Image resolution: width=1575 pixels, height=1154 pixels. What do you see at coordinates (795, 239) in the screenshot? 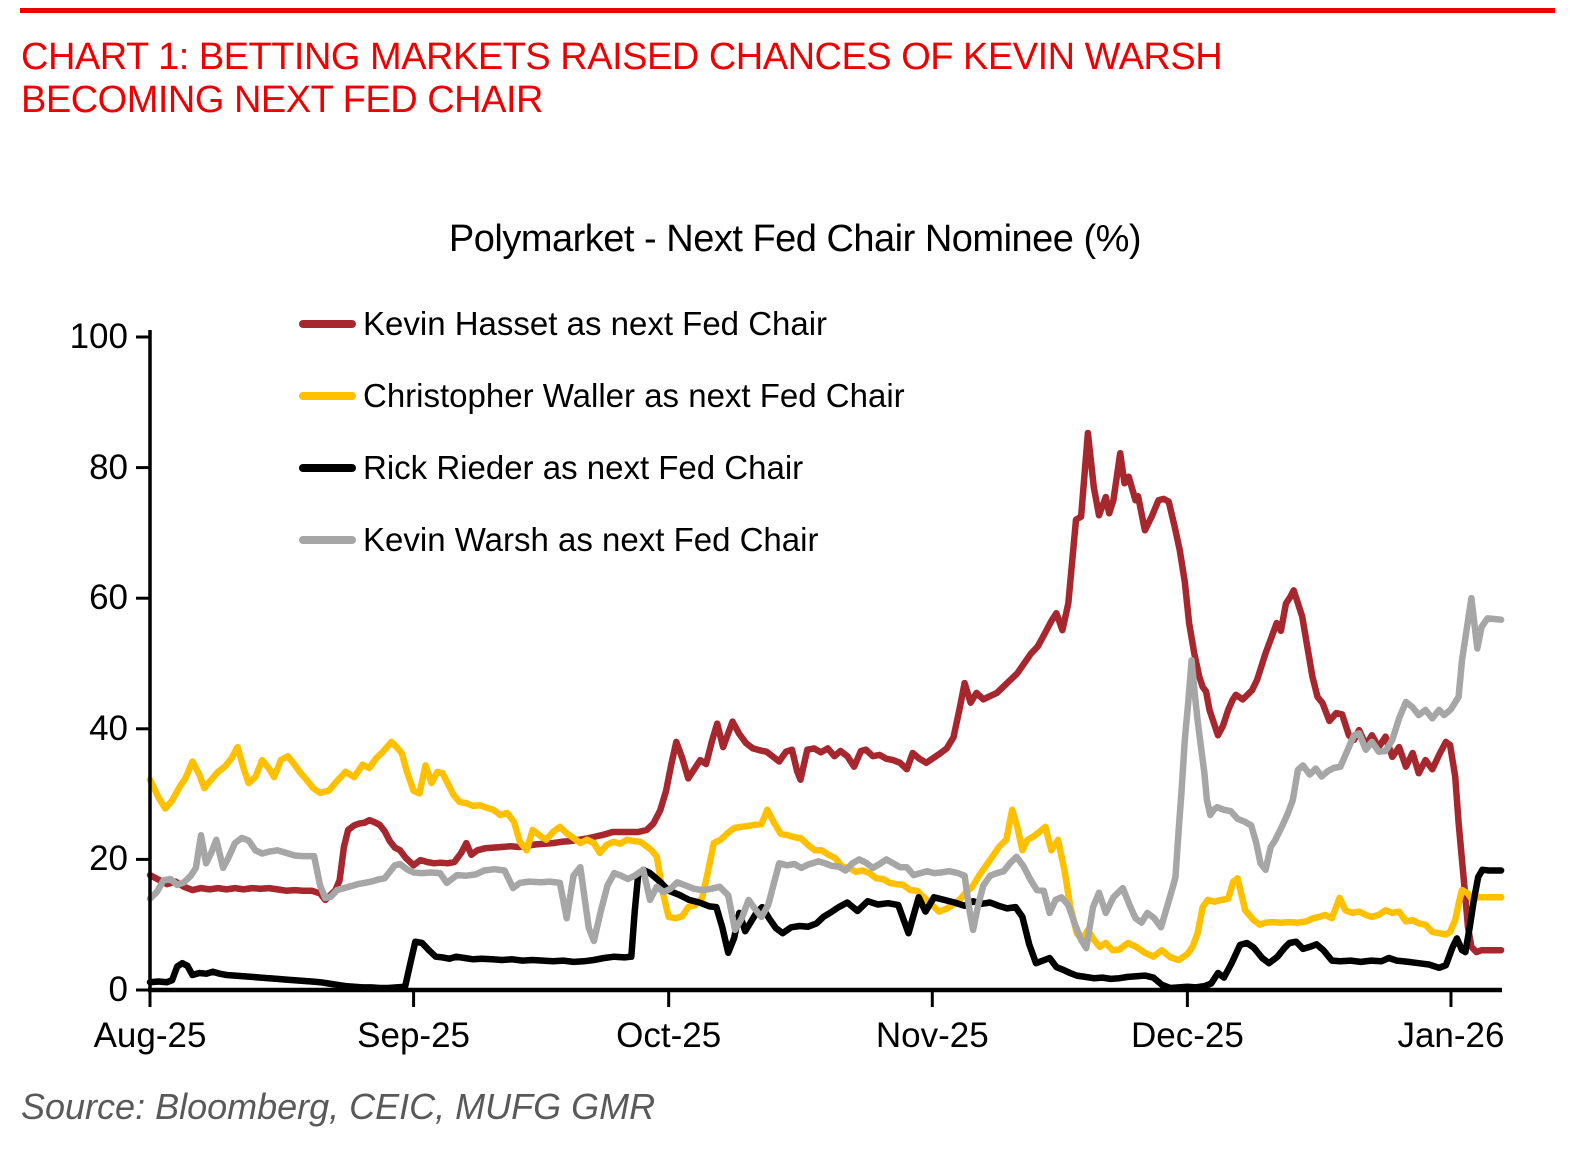
I see `chart-title: Polymarket - Next Fed Chair Nominee (%)` at bounding box center [795, 239].